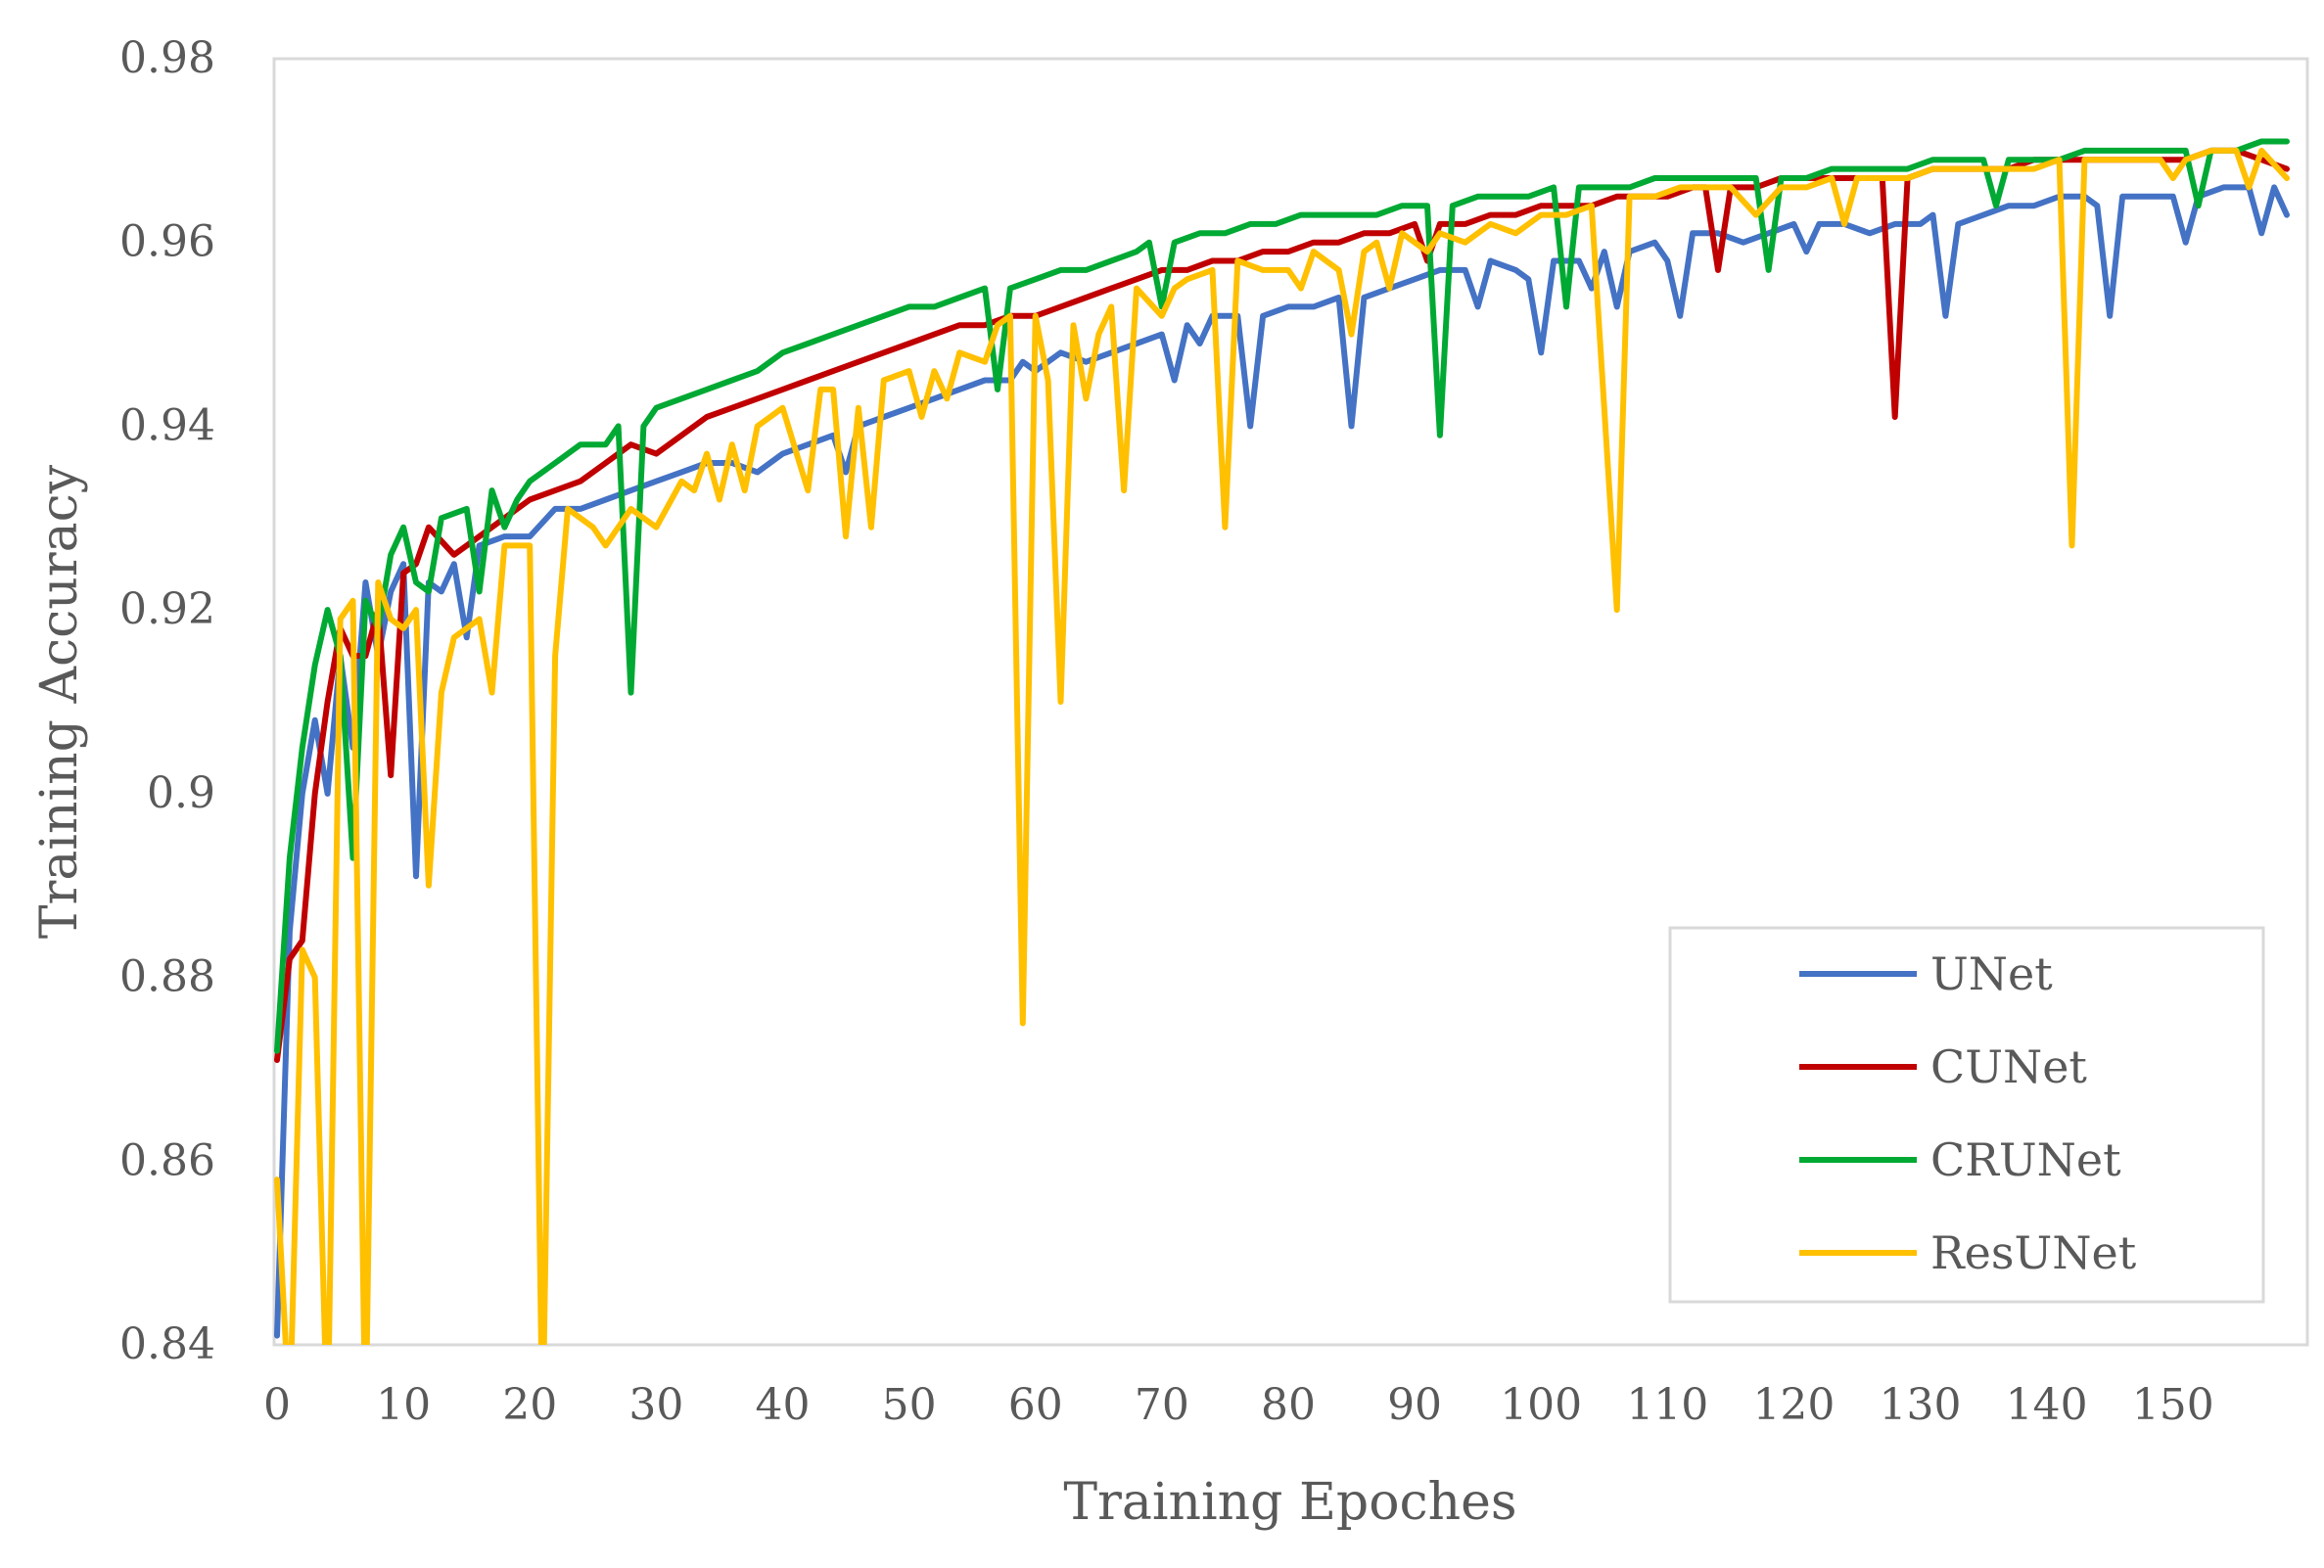  I want to click on y-tick-label: 0.98, so click(167, 58).